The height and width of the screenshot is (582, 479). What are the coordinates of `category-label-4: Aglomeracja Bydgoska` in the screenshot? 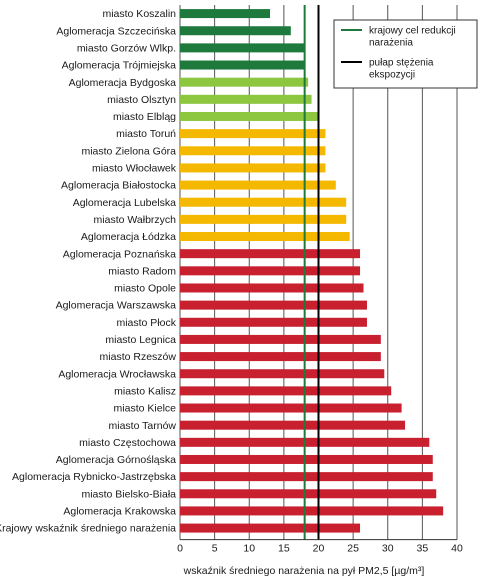 It's located at (123, 83).